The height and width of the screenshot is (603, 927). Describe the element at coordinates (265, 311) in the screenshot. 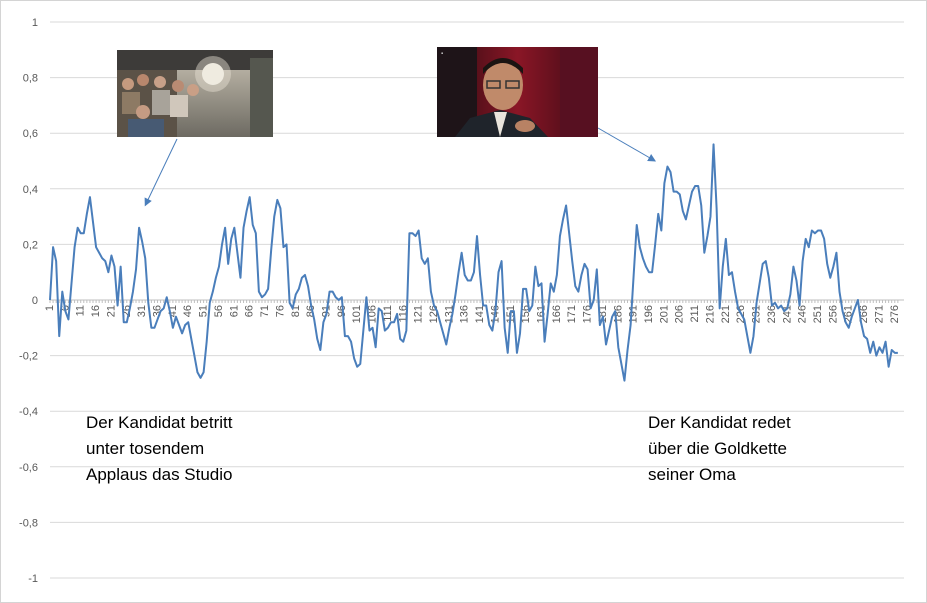

I see `x-tick-label: 71` at that location.